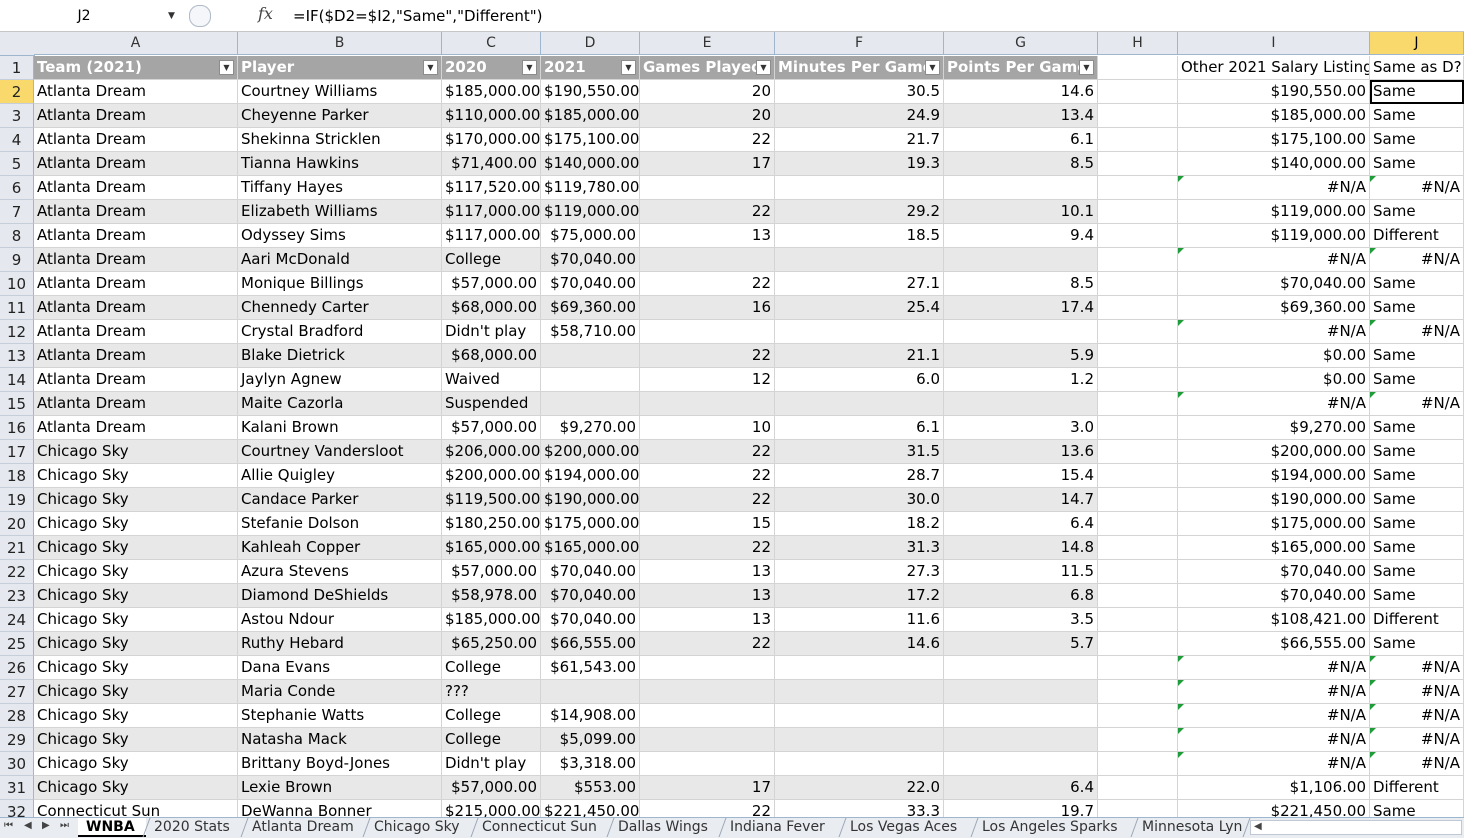 This screenshot has height=838, width=1464. Describe the element at coordinates (1274, 596) in the screenshot. I see `cell-i23: $70,040.00` at that location.